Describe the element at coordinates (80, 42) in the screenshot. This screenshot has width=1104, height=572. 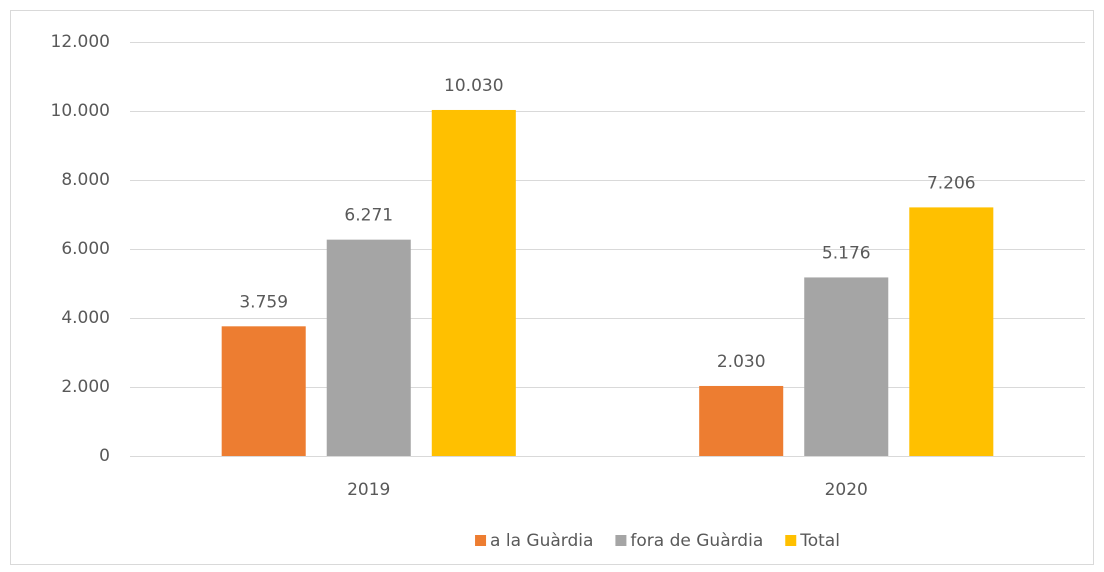
I see `y-tick-label: 12.000` at that location.